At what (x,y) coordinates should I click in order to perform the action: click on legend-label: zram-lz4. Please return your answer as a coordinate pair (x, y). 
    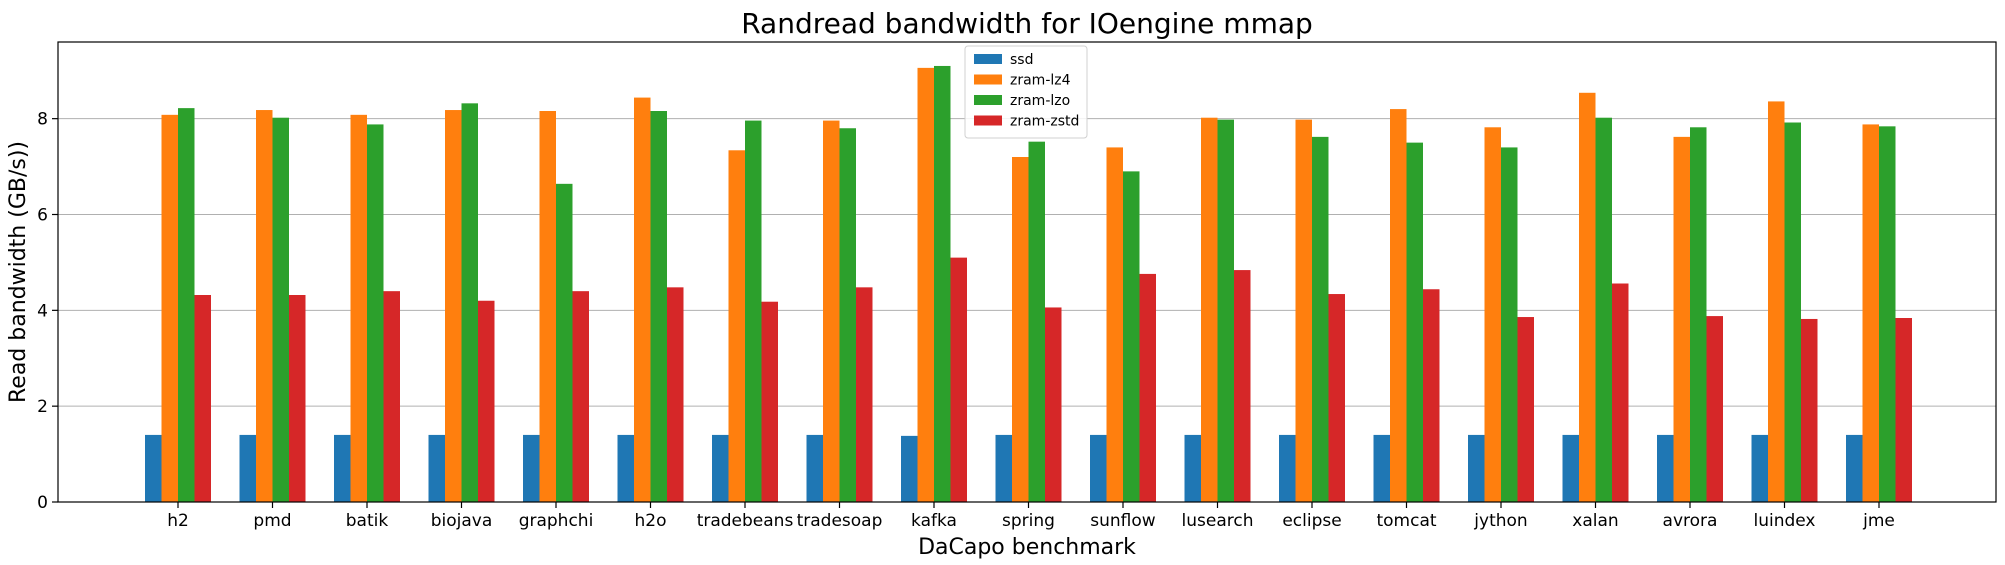
    Looking at the image, I should click on (1040, 81).